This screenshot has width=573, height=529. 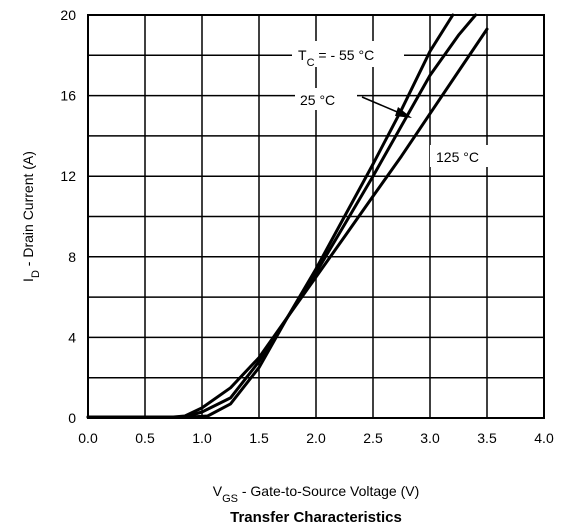 I want to click on x-tick-label: 1.5, so click(x=259, y=438).